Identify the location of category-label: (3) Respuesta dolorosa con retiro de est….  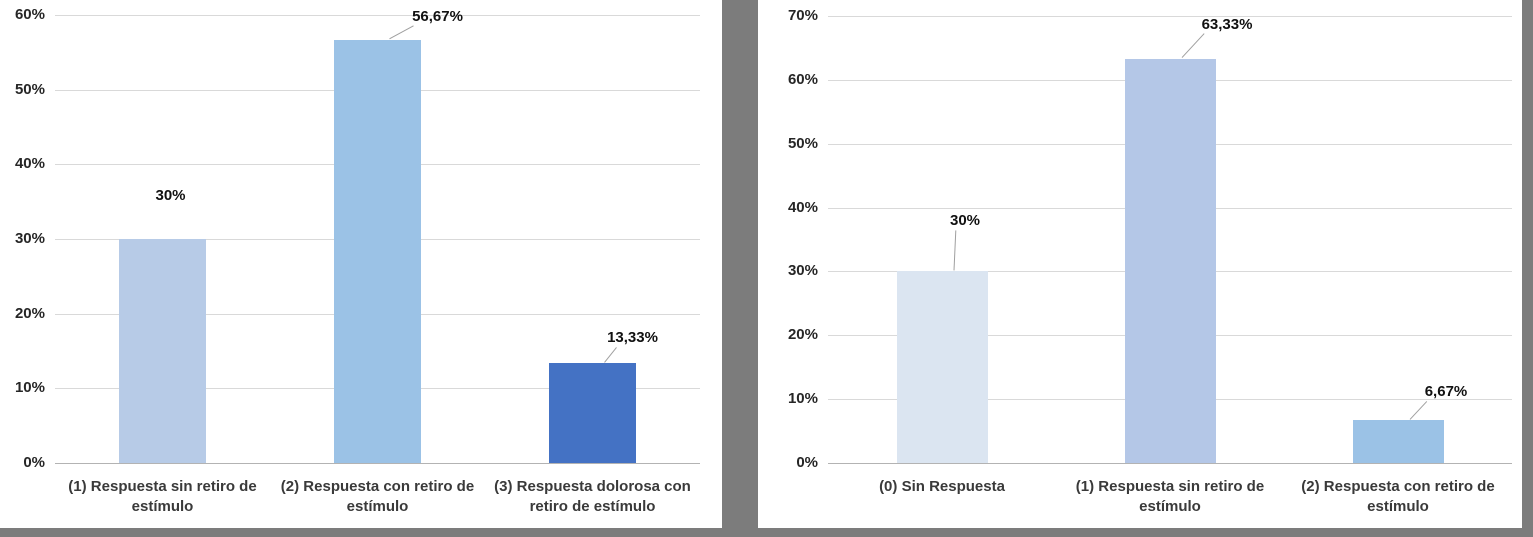
(592, 496).